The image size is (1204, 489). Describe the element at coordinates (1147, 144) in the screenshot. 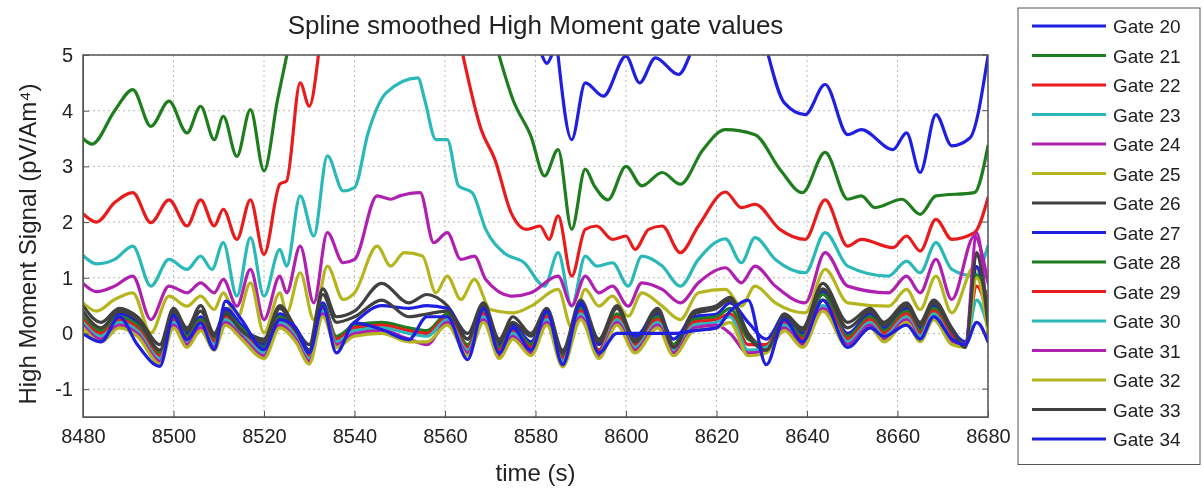

I see `legend-label: Gate 24` at that location.